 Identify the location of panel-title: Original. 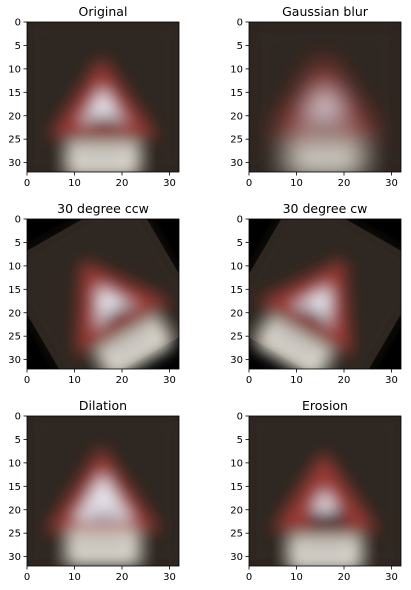
(103, 11).